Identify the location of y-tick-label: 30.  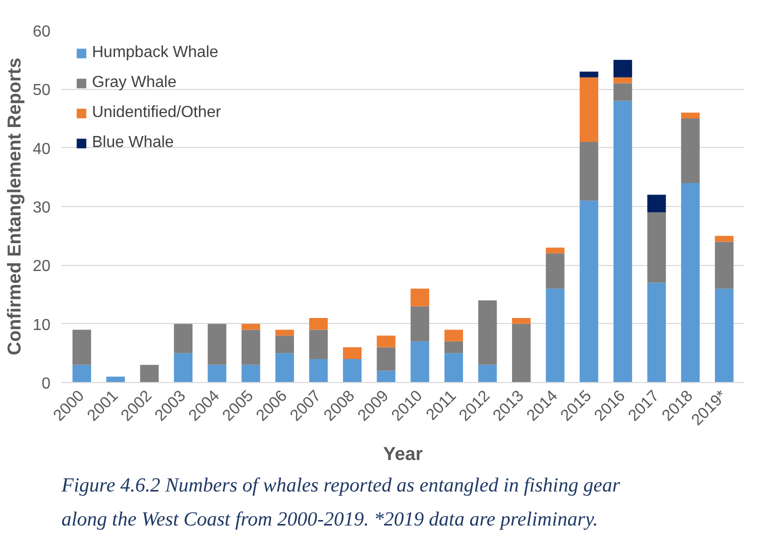
(41, 208).